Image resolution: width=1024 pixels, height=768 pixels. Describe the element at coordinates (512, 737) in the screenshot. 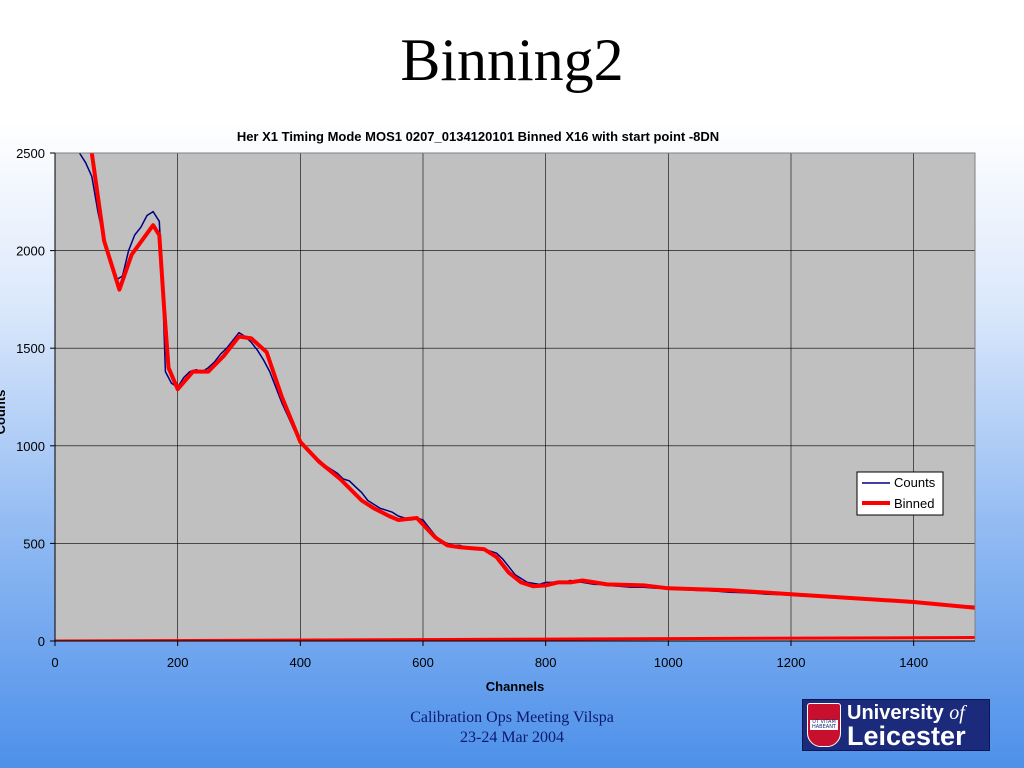

I see `footer-date: 23-24 Mar 2004` at that location.